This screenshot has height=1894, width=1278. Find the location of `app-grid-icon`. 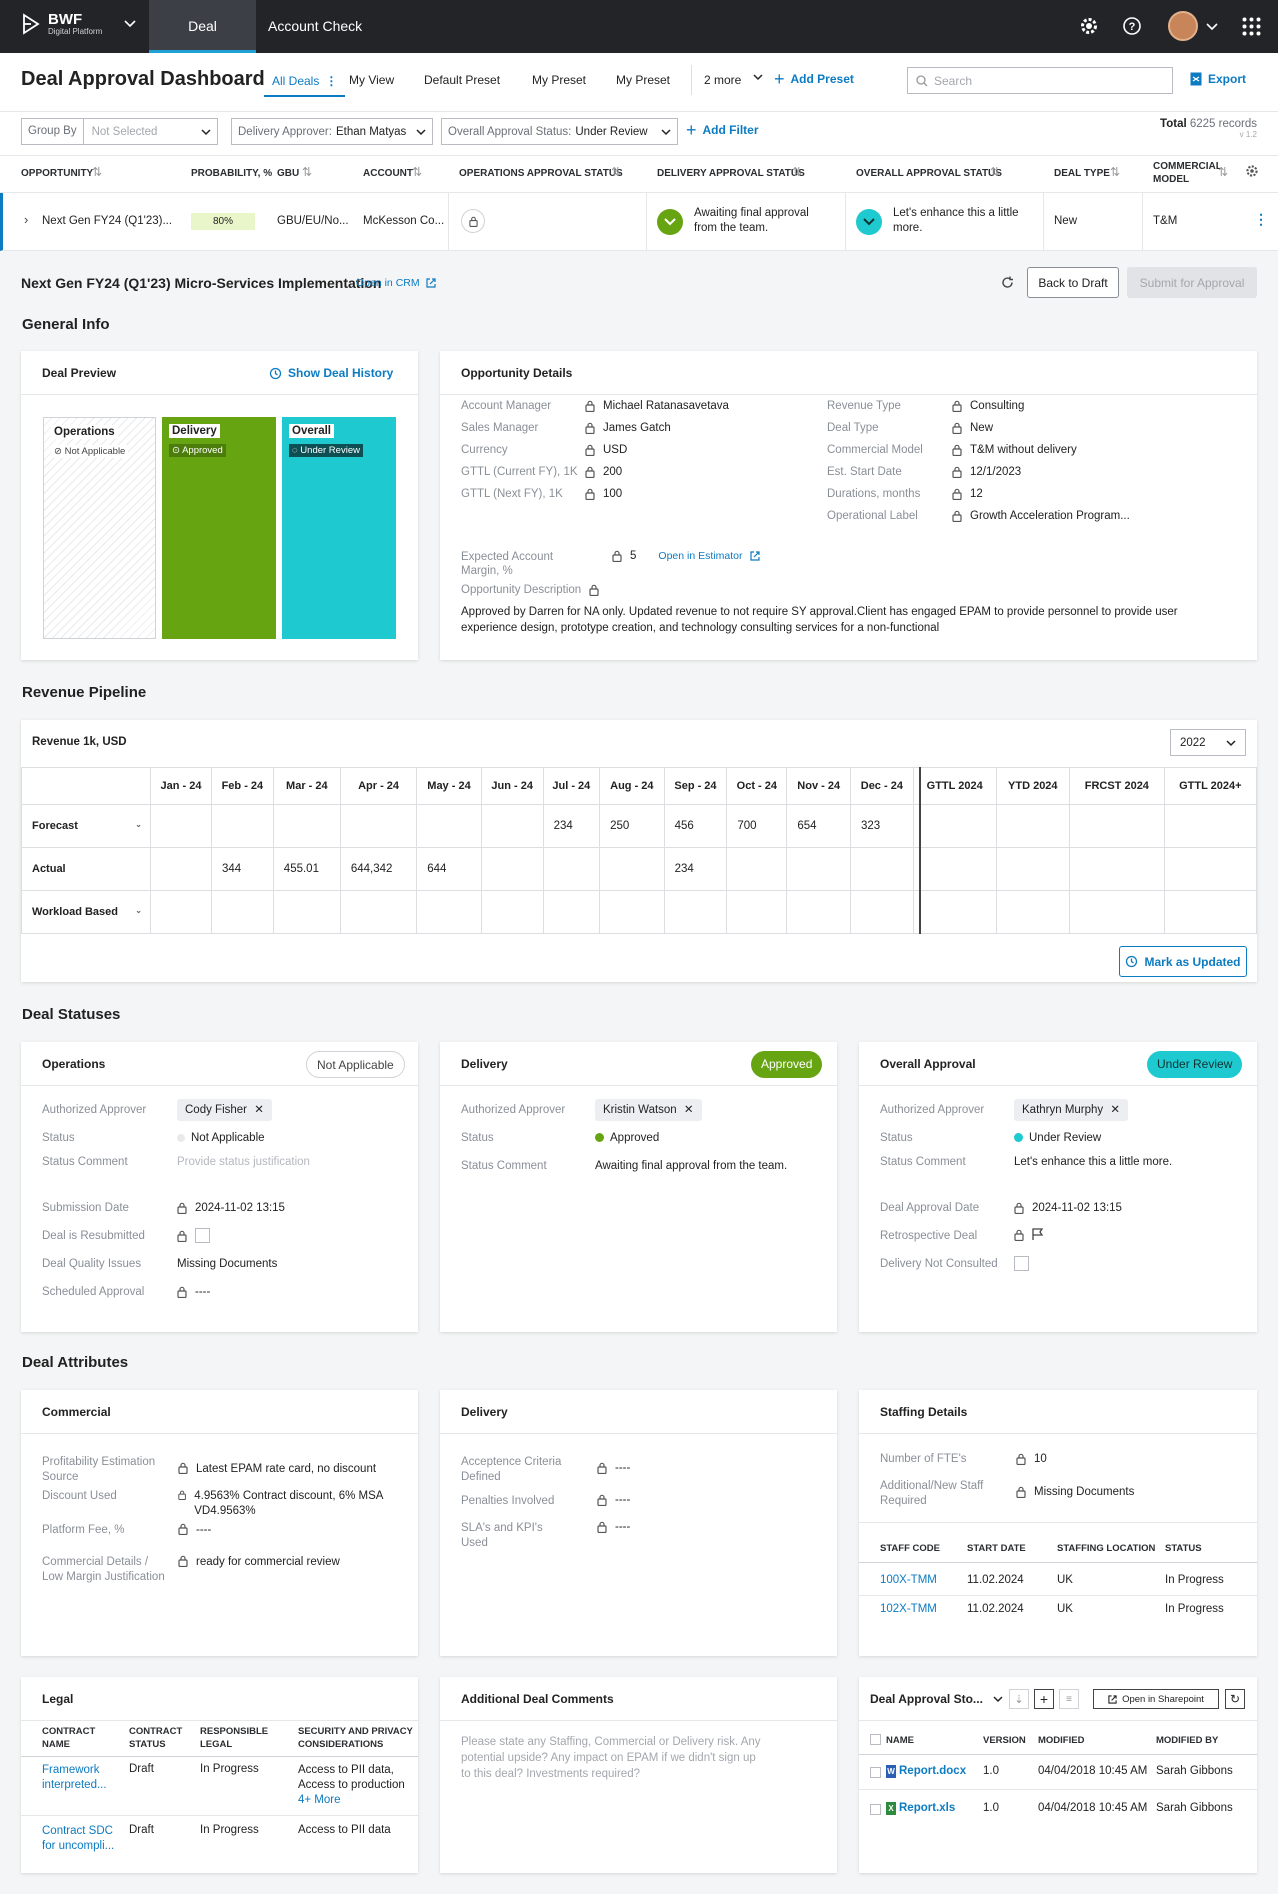

app-grid-icon is located at coordinates (1251, 26).